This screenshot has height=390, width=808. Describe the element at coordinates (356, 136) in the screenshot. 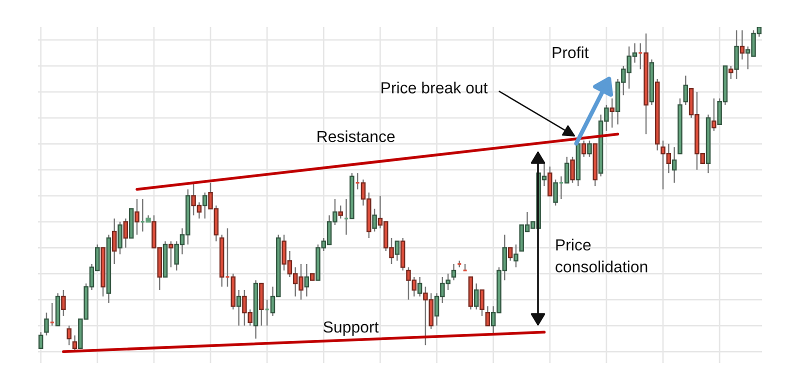

I see `annotation: Resistance` at that location.